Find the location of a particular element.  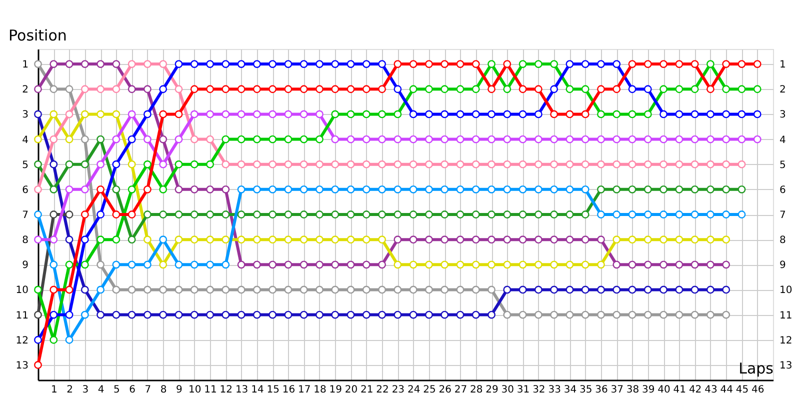

x-tick-label: 14 is located at coordinates (257, 390).